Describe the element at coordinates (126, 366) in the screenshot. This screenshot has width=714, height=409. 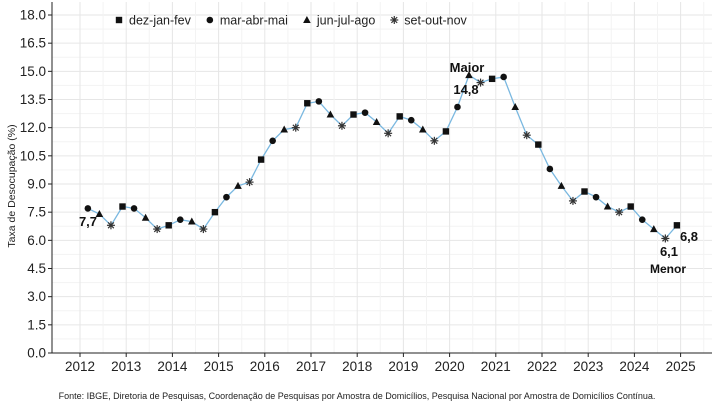
I see `x-tick-label: 2013` at that location.